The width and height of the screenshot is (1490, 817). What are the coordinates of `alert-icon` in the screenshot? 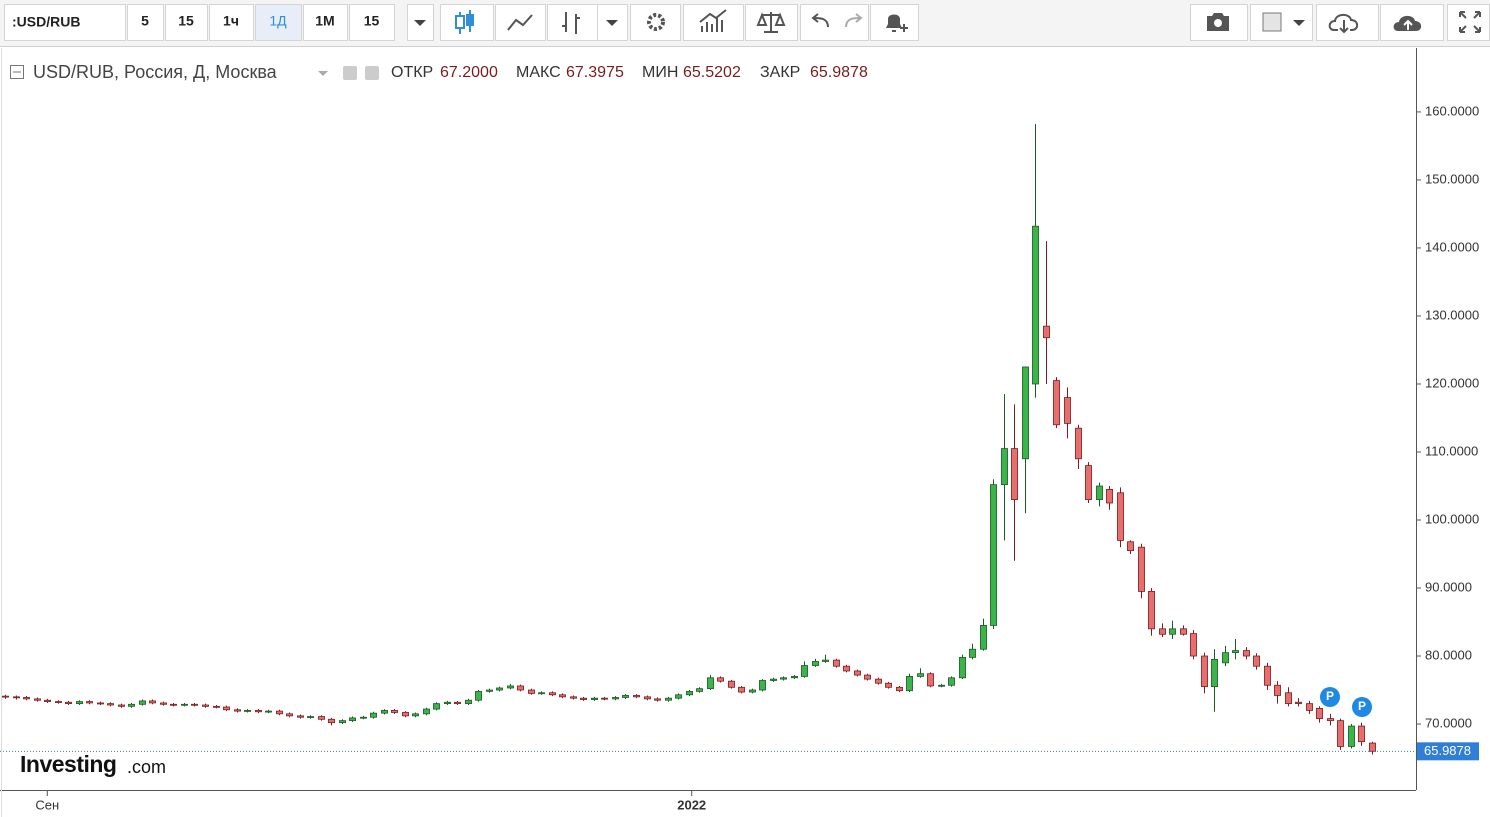 It's located at (894, 23).